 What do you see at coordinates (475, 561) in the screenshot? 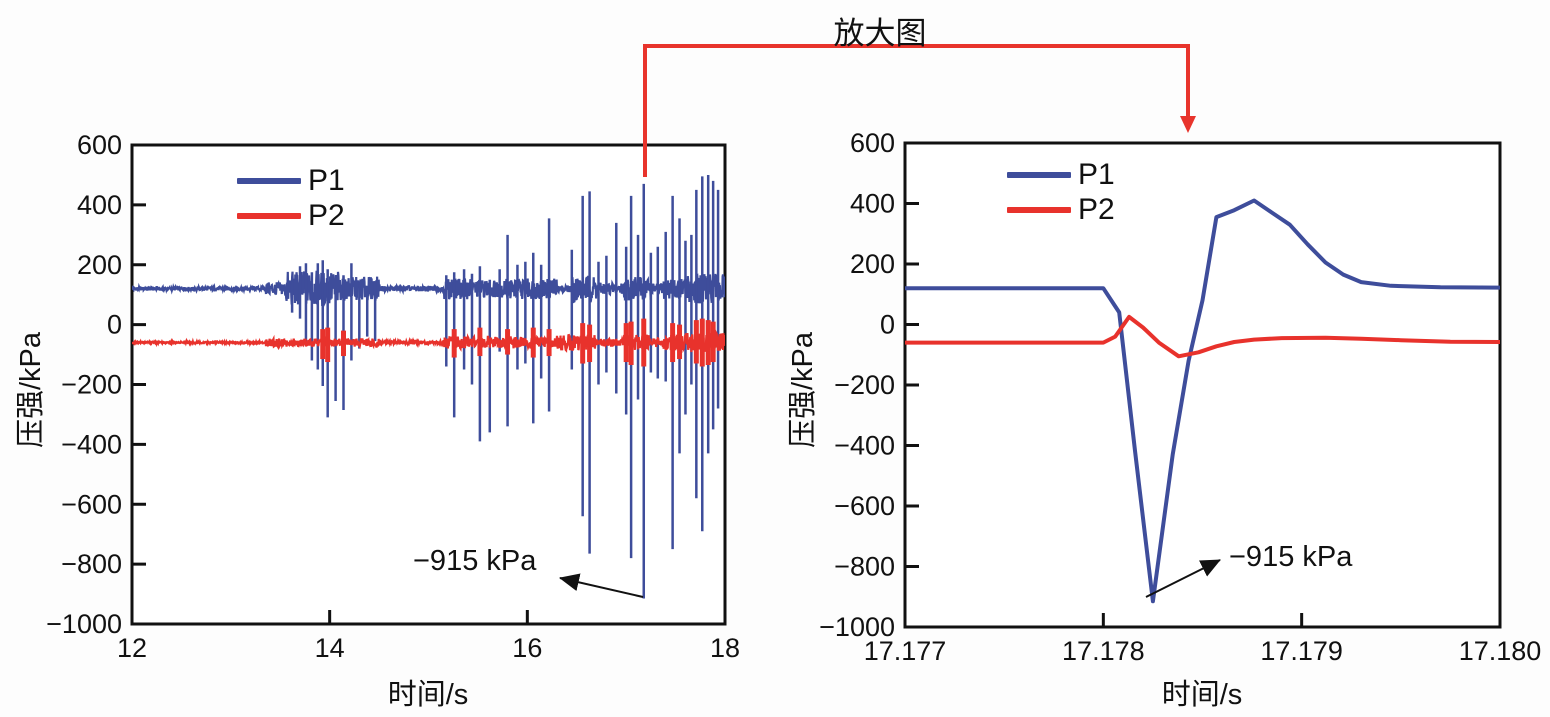
I see `left-peak-annotation: −915 kPa` at bounding box center [475, 561].